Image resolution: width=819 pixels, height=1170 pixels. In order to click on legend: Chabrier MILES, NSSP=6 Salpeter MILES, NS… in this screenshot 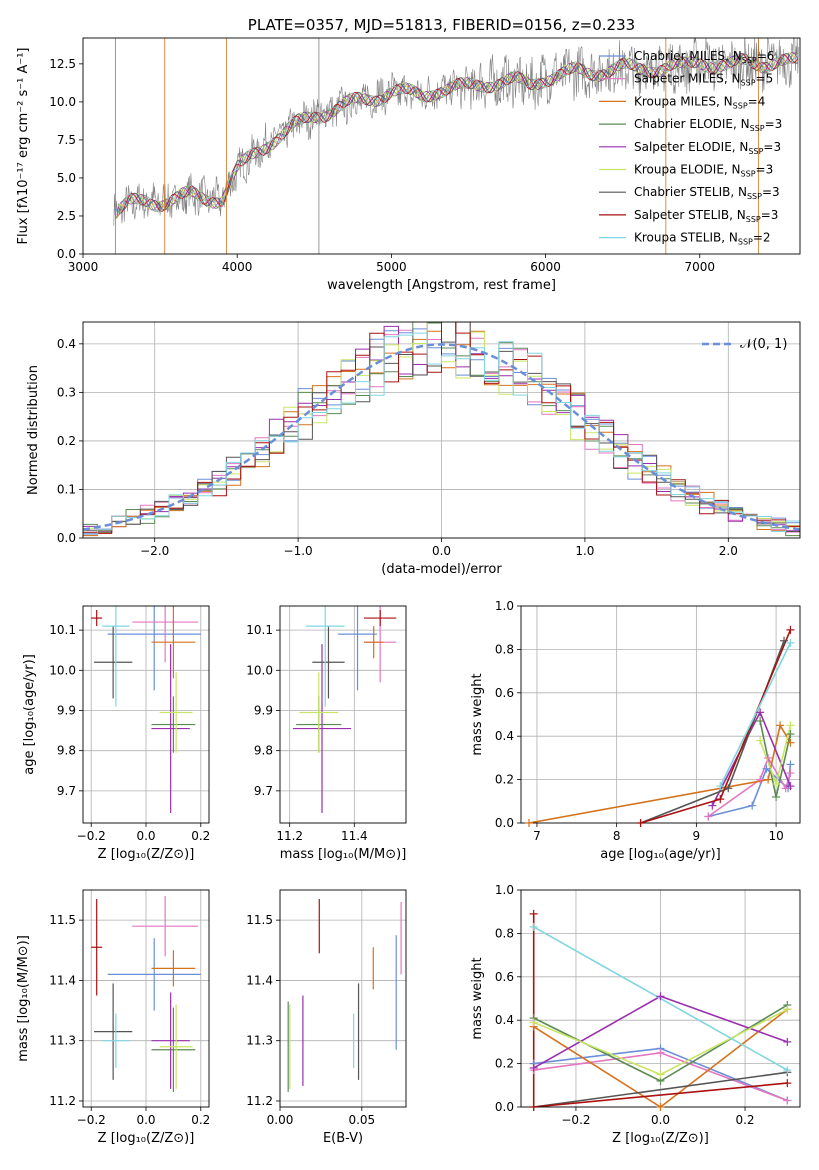, I will do `click(690, 148)`.